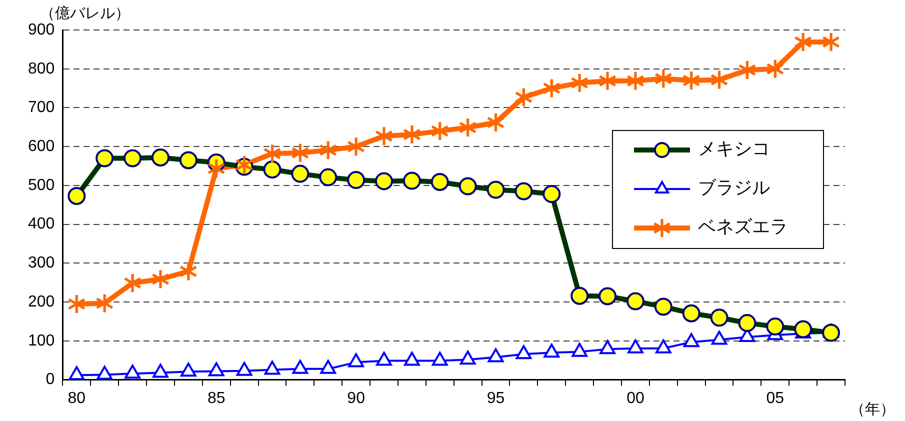  Describe the element at coordinates (356, 398) in the screenshot. I see `x-tick-label: 90` at that location.